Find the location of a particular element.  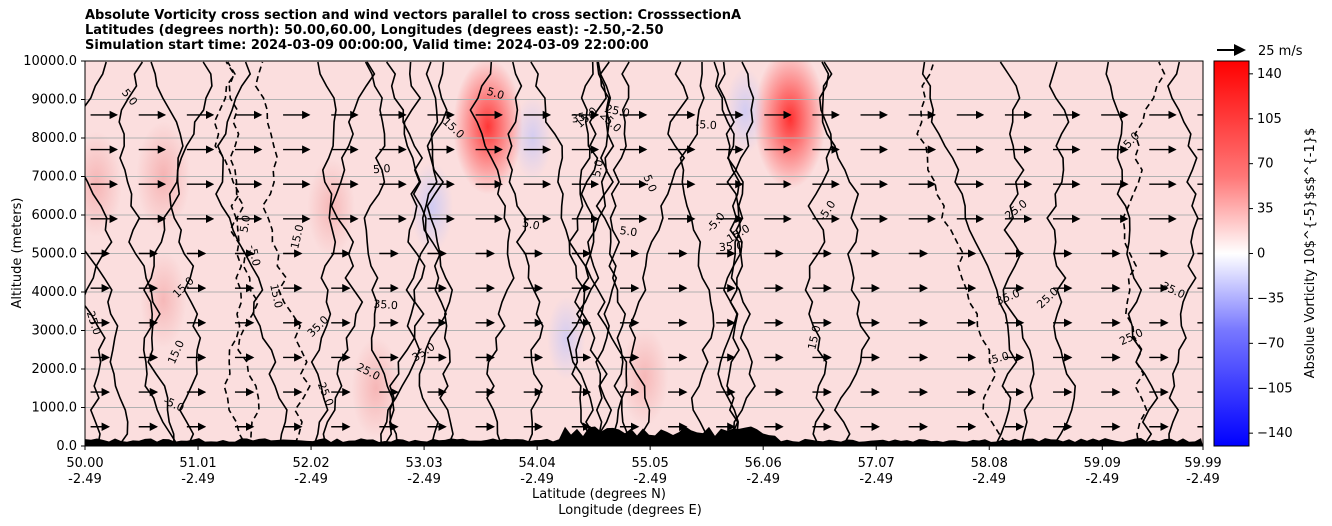

y-tick-label: 5000.0 is located at coordinates (55, 254).